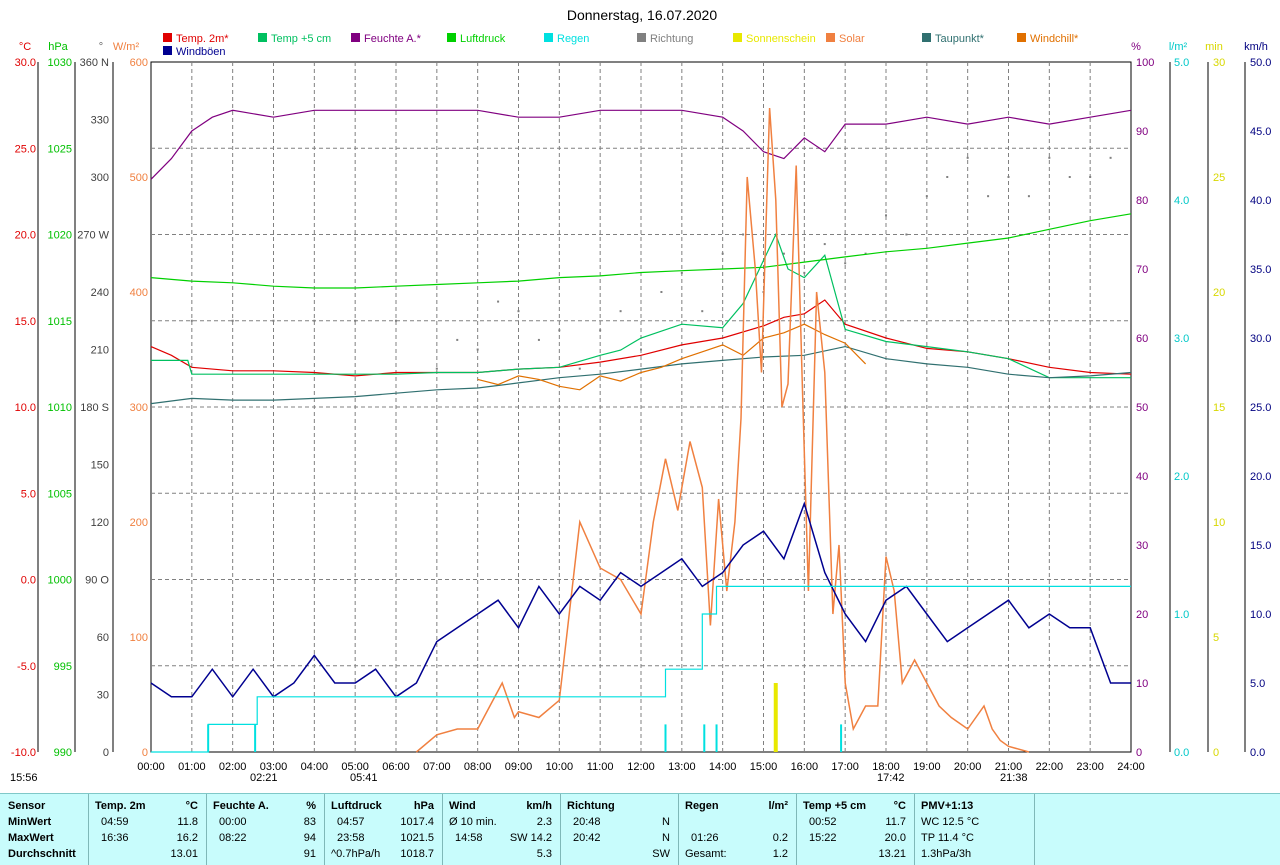 Image resolution: width=1280 pixels, height=865 pixels. What do you see at coordinates (139, 408) in the screenshot?
I see `tick-label-solar: 300` at bounding box center [139, 408].